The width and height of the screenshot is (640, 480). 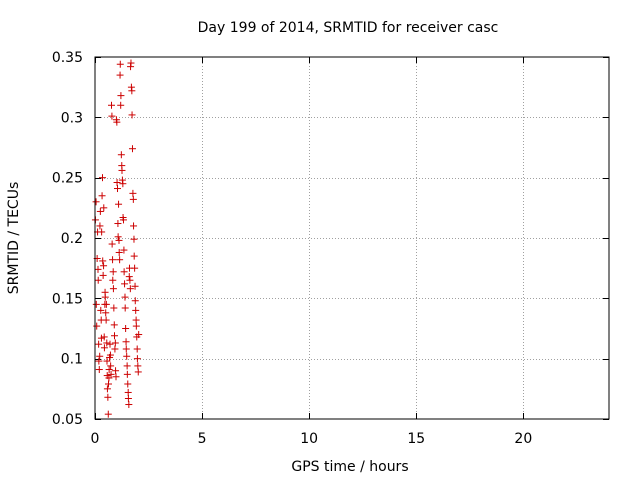 What do you see at coordinates (14, 238) in the screenshot?
I see `y-axis-label: SRMTID / TECUs` at bounding box center [14, 238].